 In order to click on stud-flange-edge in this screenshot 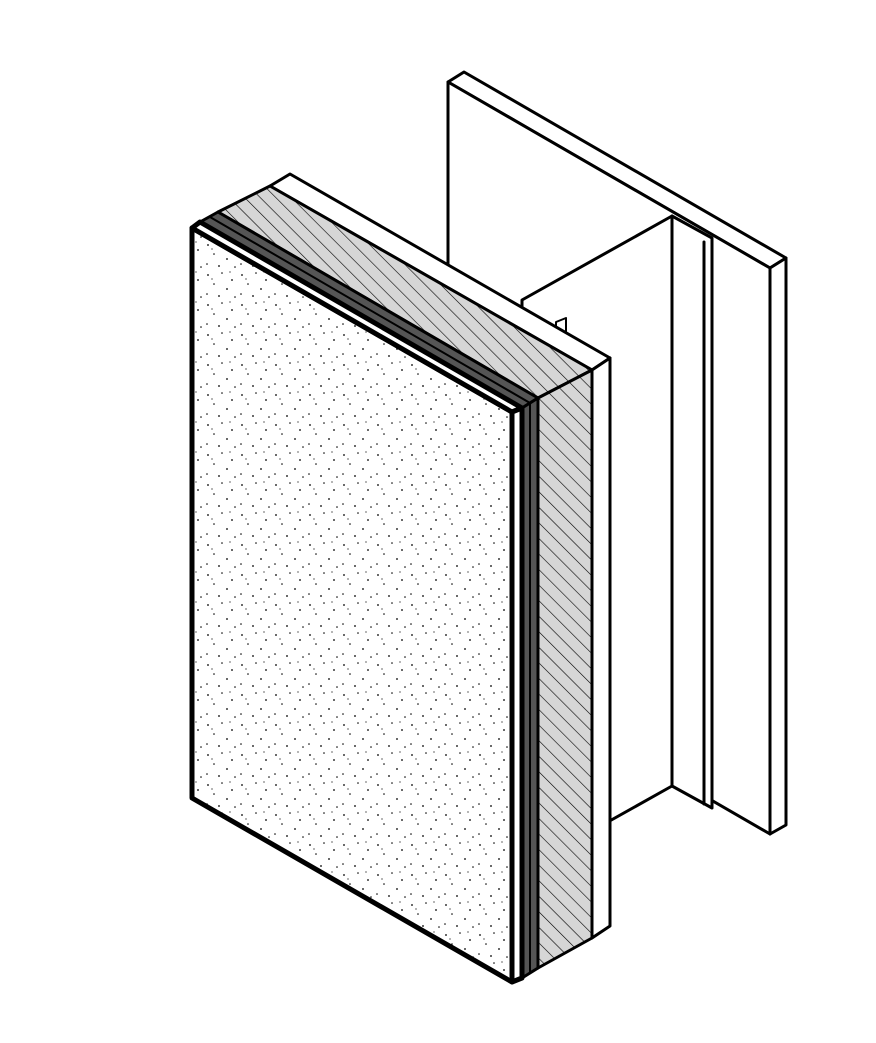, I will do `click(778, 546)`.